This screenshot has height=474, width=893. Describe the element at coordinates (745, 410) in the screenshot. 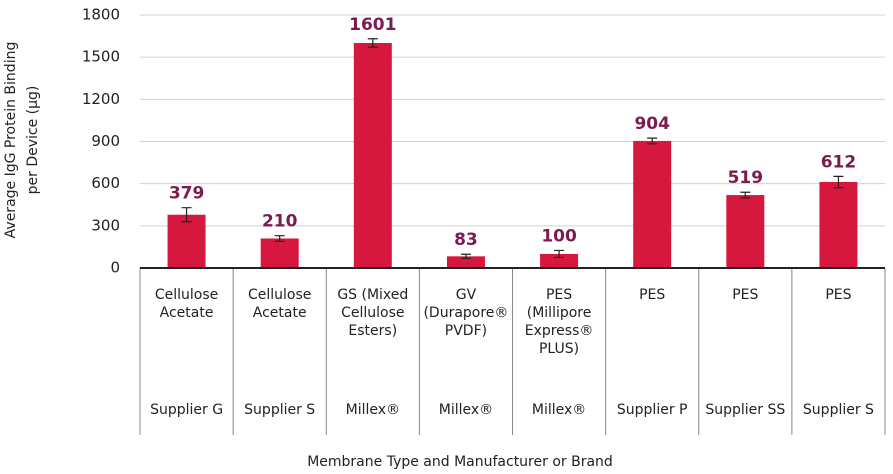

I see `supplier-label: Supplier SS` at that location.